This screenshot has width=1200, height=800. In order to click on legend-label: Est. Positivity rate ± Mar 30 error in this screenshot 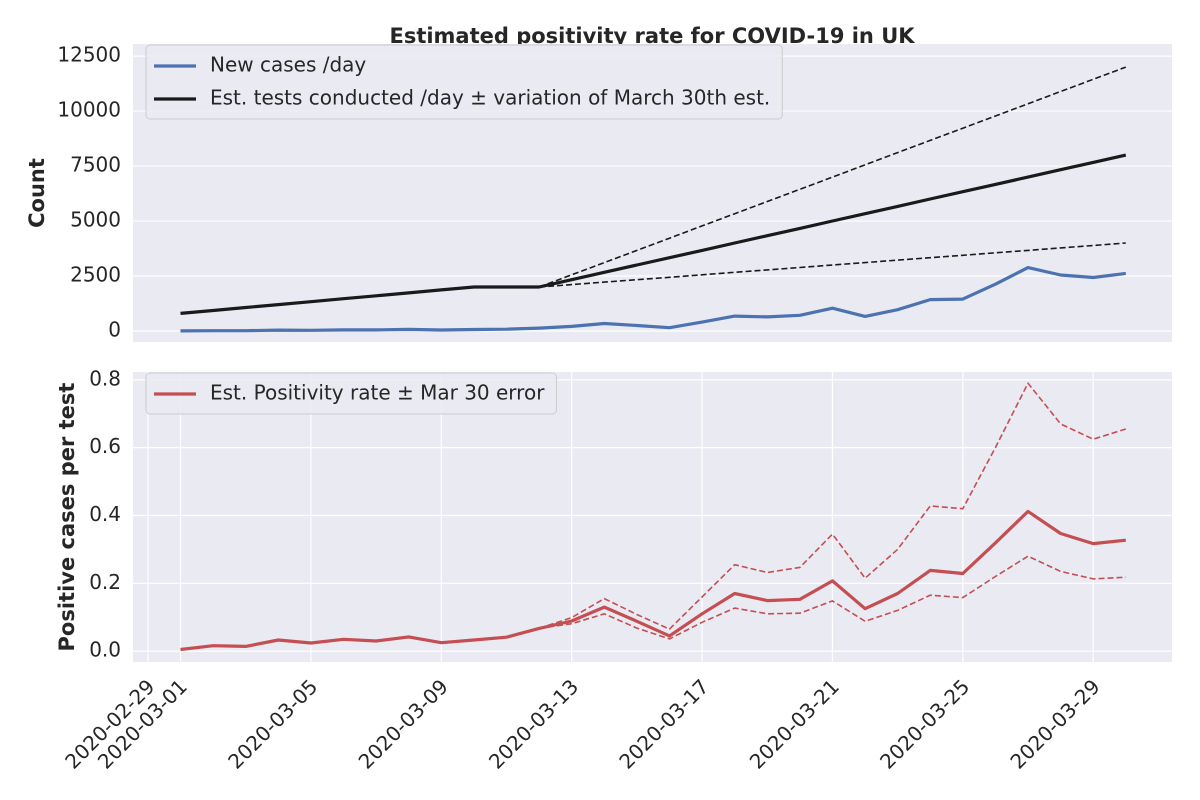, I will do `click(377, 393)`.